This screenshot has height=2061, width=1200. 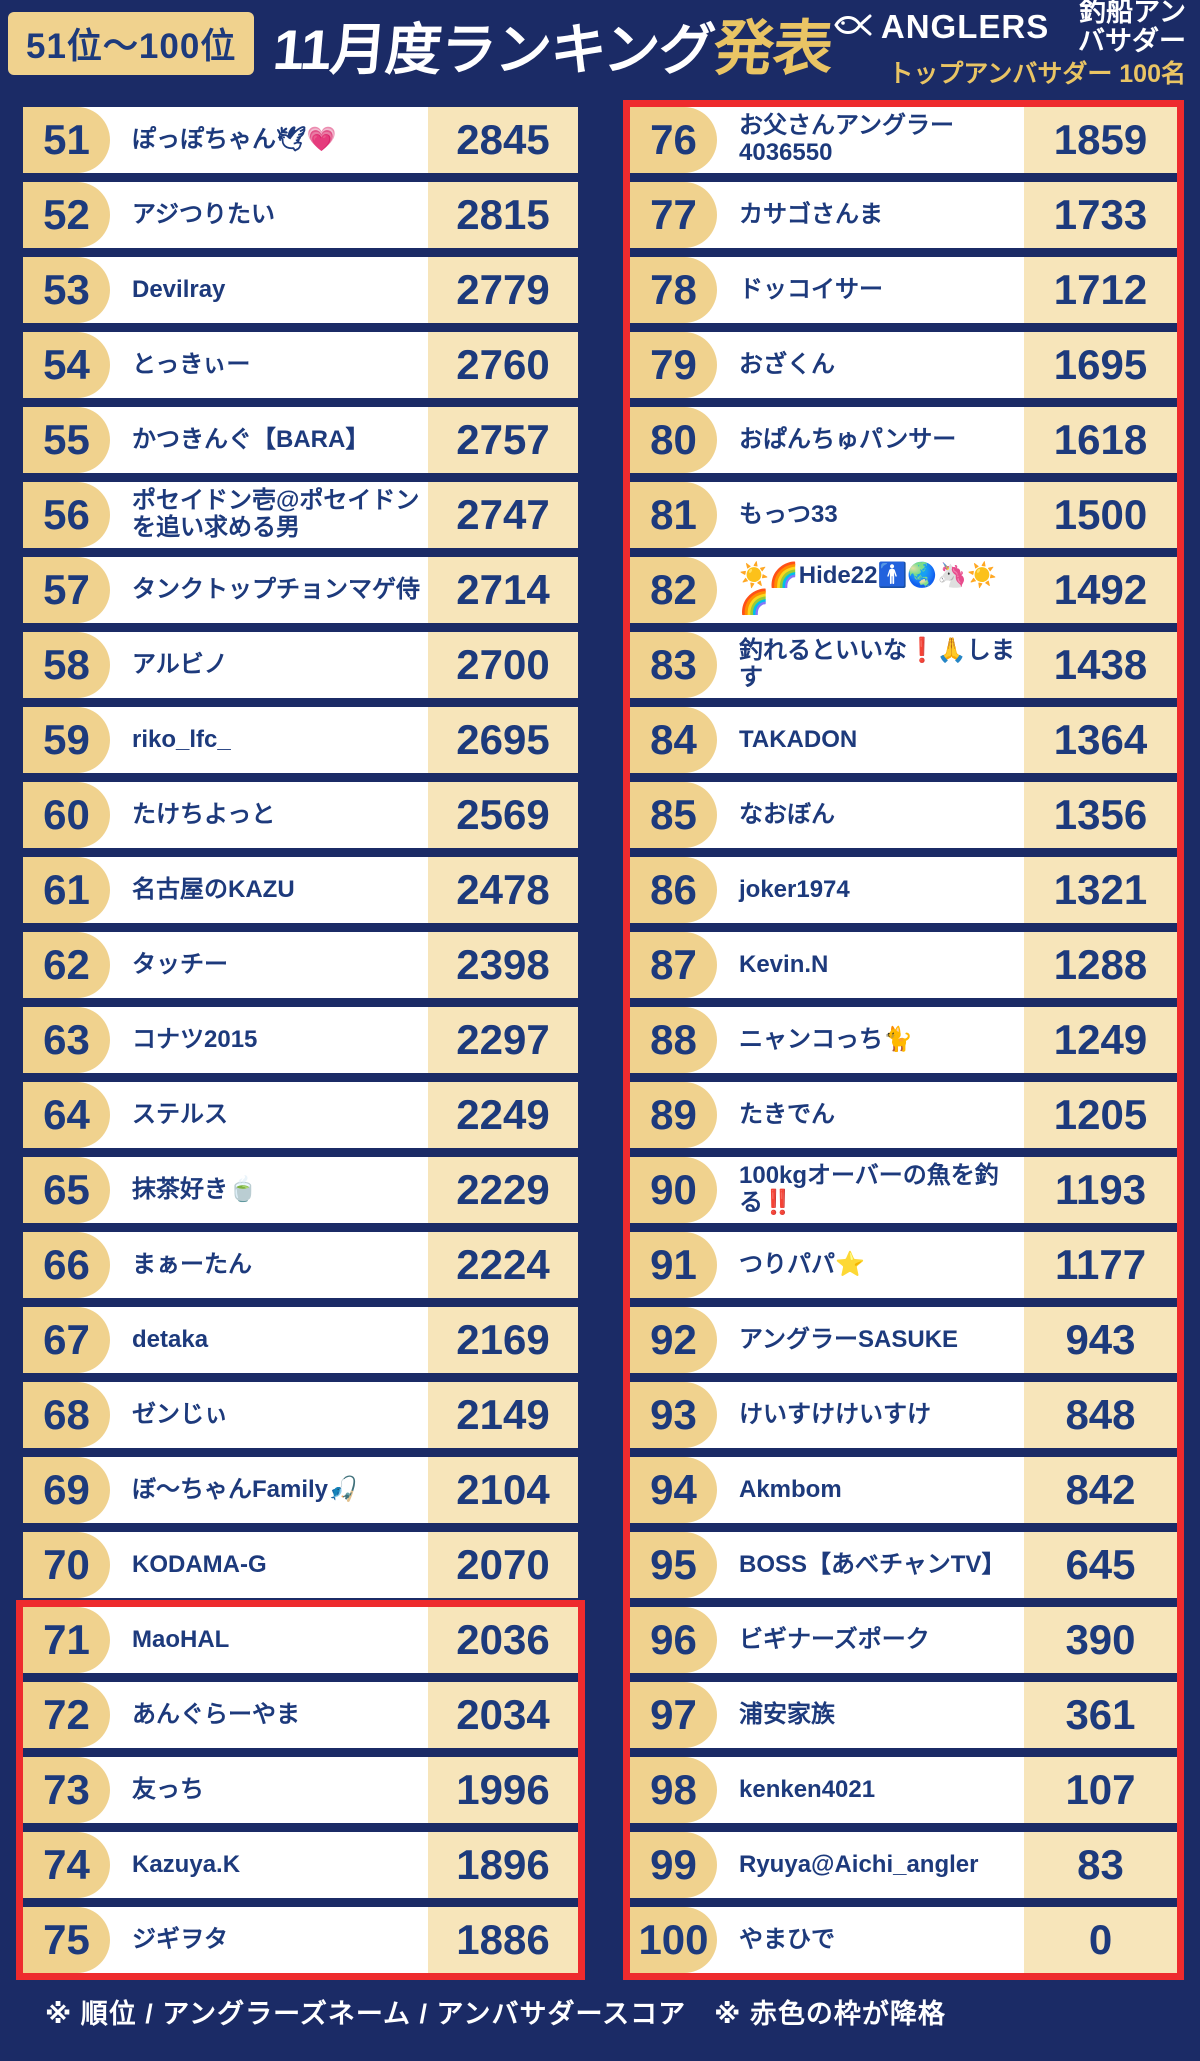 I want to click on rank-badge: 78, so click(x=673, y=290).